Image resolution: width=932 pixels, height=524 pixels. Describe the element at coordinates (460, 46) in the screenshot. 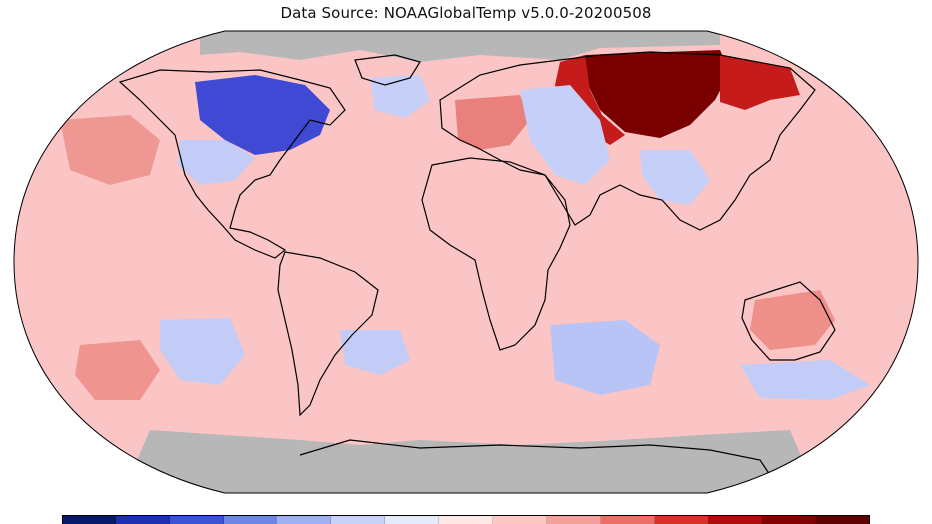

I see `arctic-no-data` at that location.